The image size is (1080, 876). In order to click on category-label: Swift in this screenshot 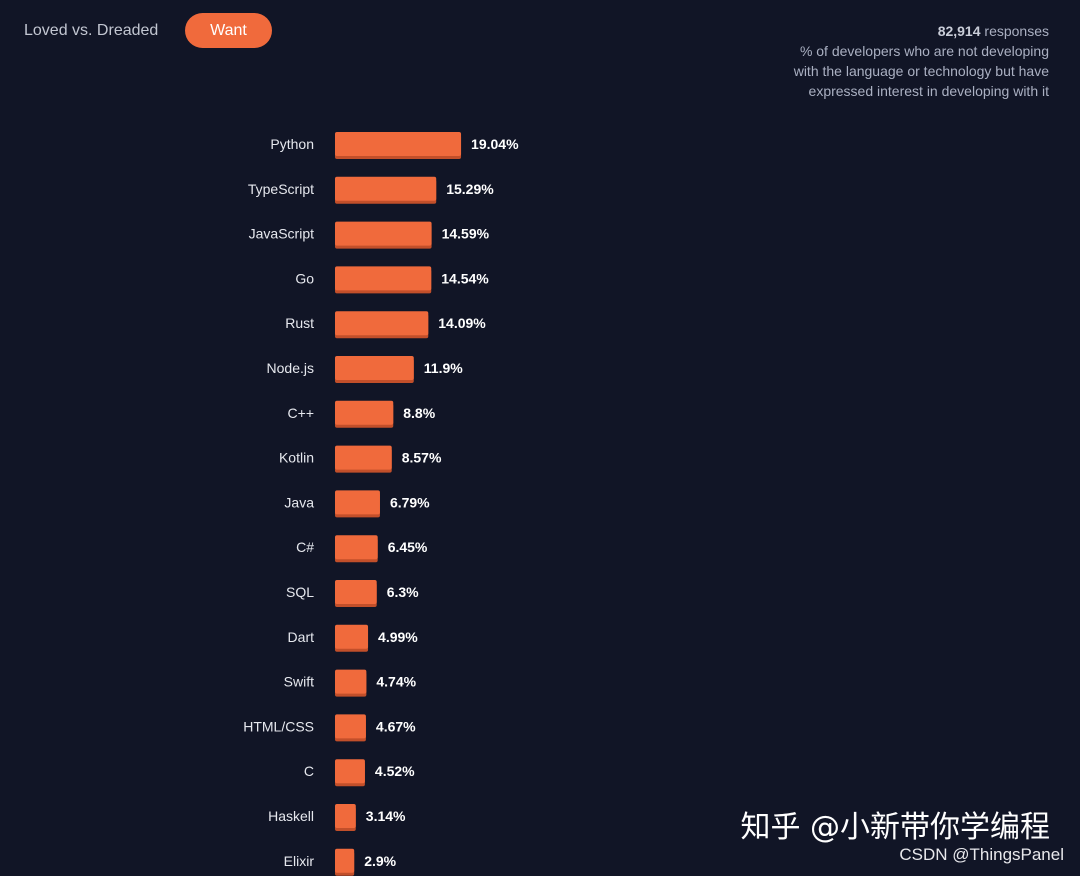, I will do `click(299, 682)`.